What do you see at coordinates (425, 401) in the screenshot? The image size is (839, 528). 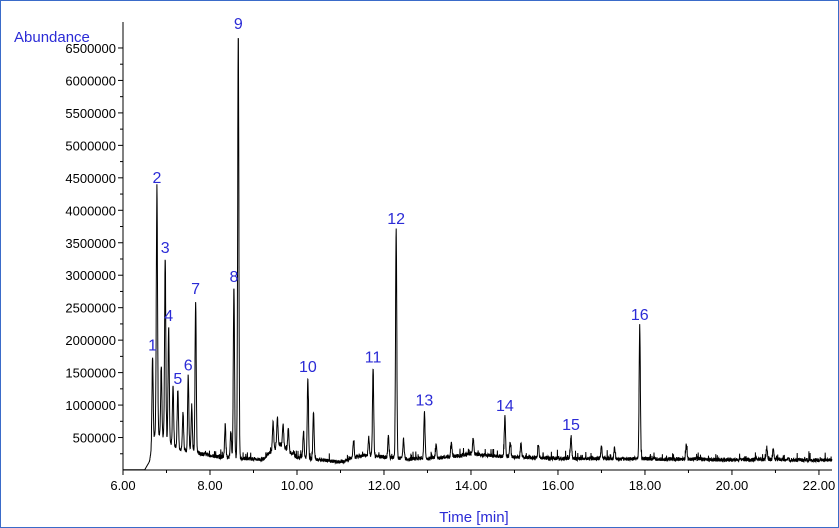 I see `peak-label-13: 13` at bounding box center [425, 401].